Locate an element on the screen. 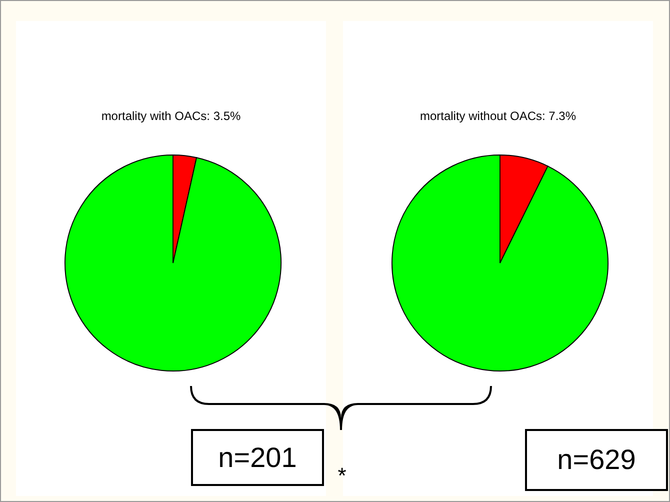  chart-title: mortality with OACs: 3.5% is located at coordinates (171, 116).